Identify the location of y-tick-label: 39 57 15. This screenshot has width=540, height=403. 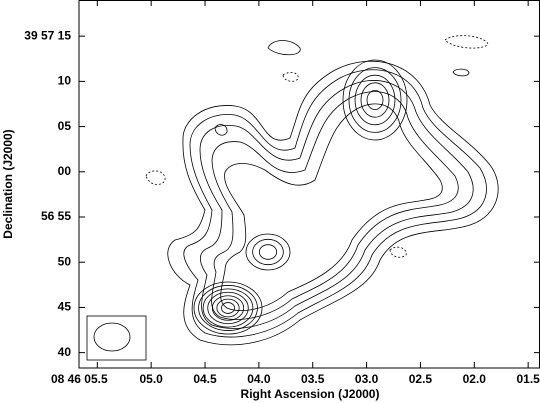
(47, 35).